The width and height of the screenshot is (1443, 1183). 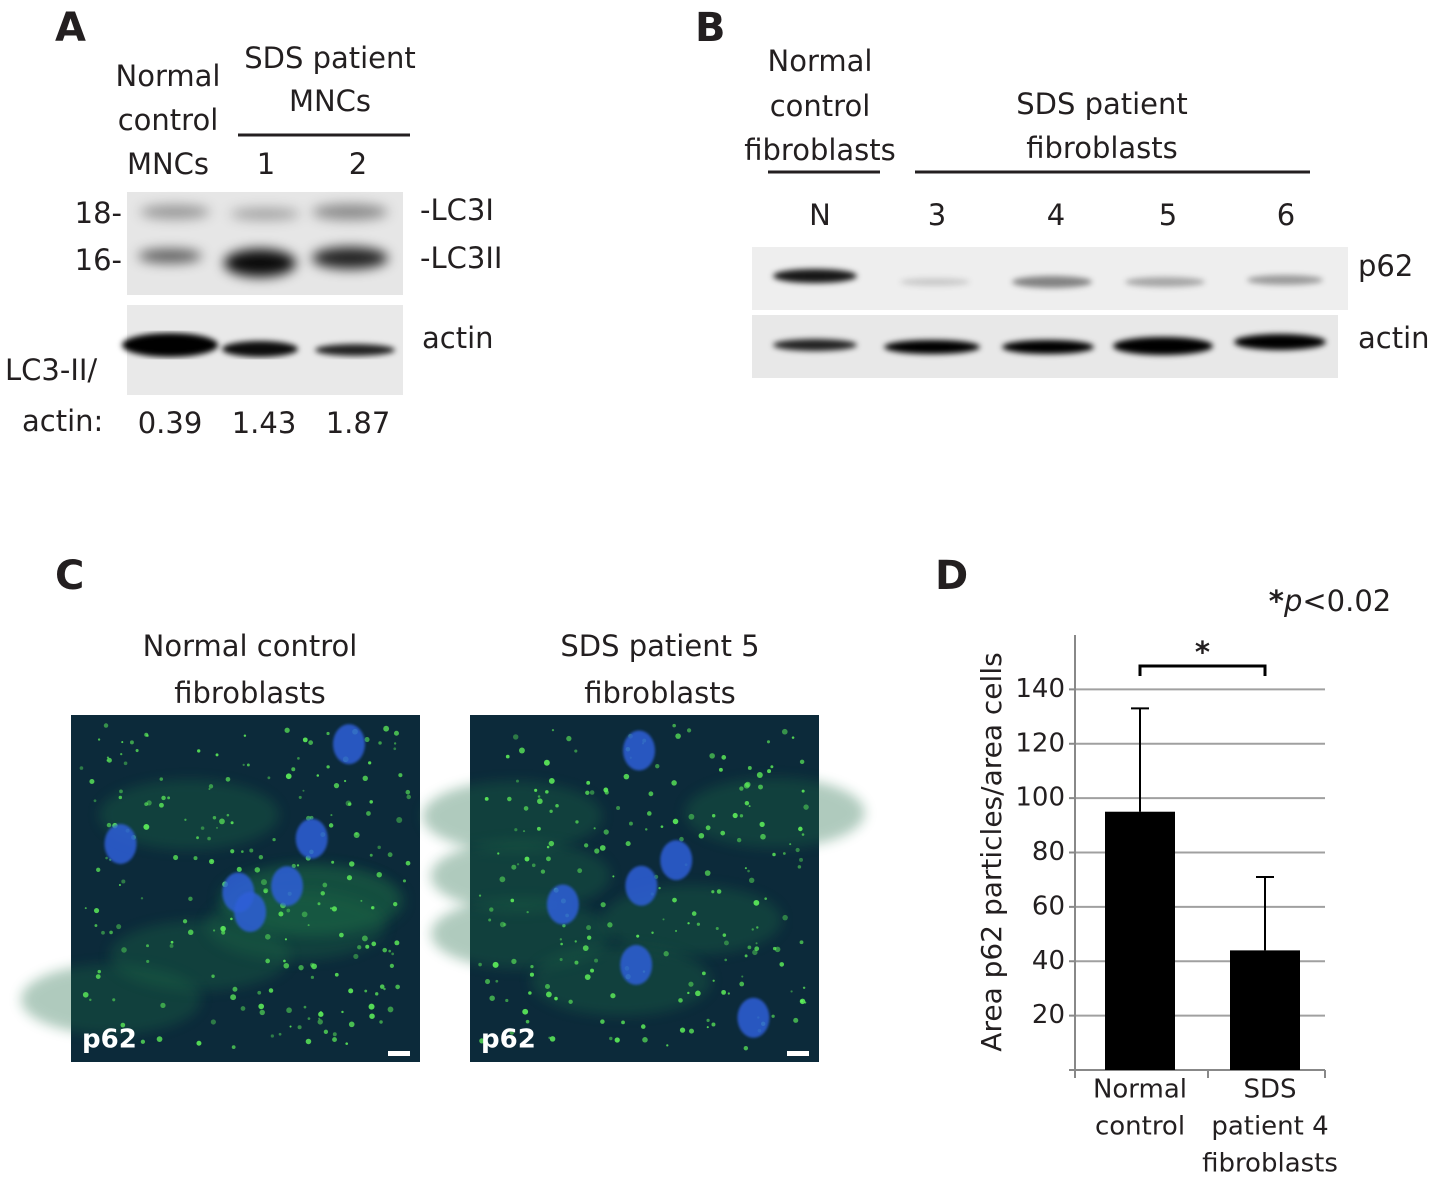 I want to click on cell-body, so click(x=520, y=875).